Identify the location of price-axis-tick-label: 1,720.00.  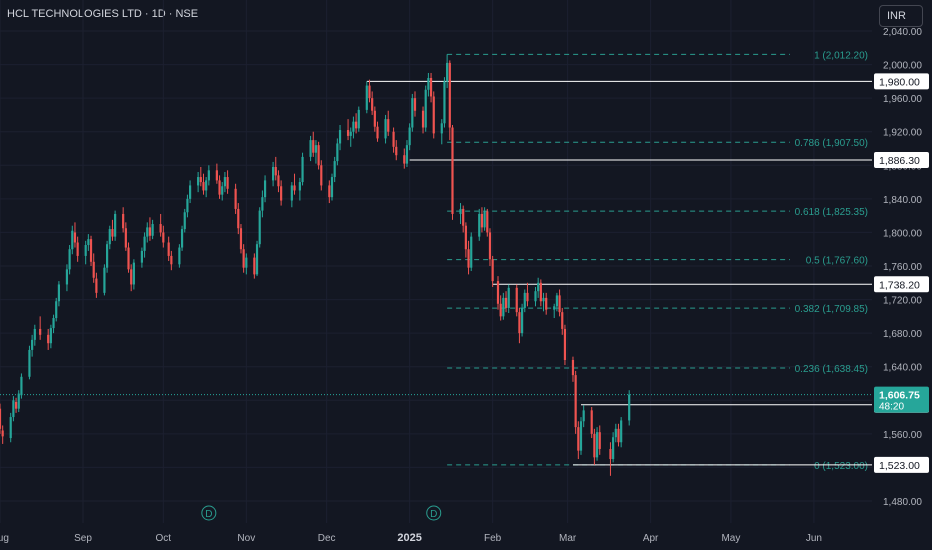
(902, 301).